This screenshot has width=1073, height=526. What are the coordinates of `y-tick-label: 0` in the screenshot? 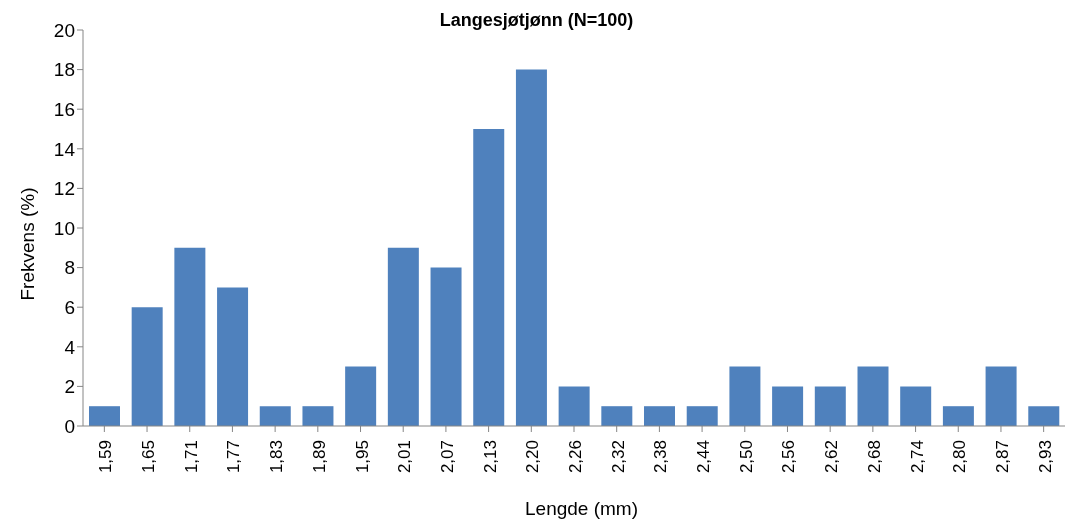 It's located at (69, 426).